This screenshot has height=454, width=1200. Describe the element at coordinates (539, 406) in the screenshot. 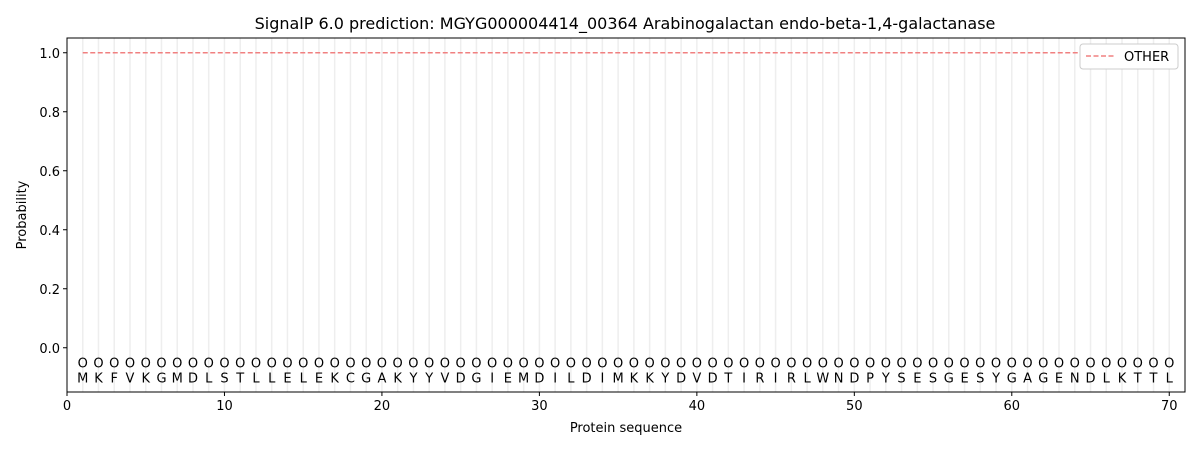

I see `x-tick-label: 30` at that location.